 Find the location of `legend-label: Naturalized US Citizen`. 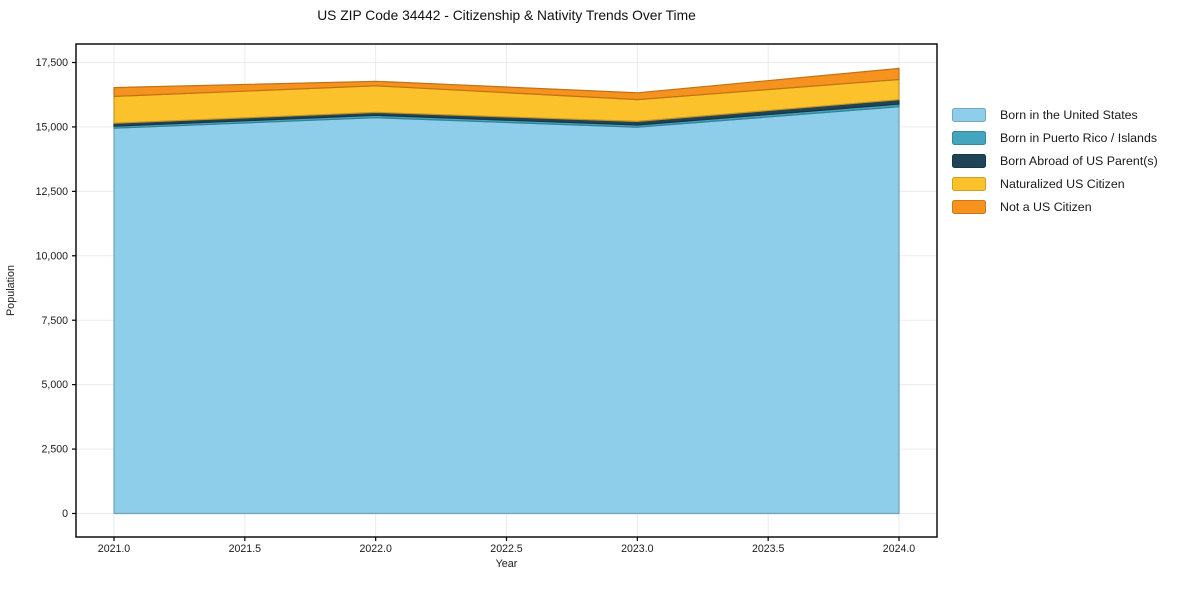

legend-label: Naturalized US Citizen is located at coordinates (1062, 184).